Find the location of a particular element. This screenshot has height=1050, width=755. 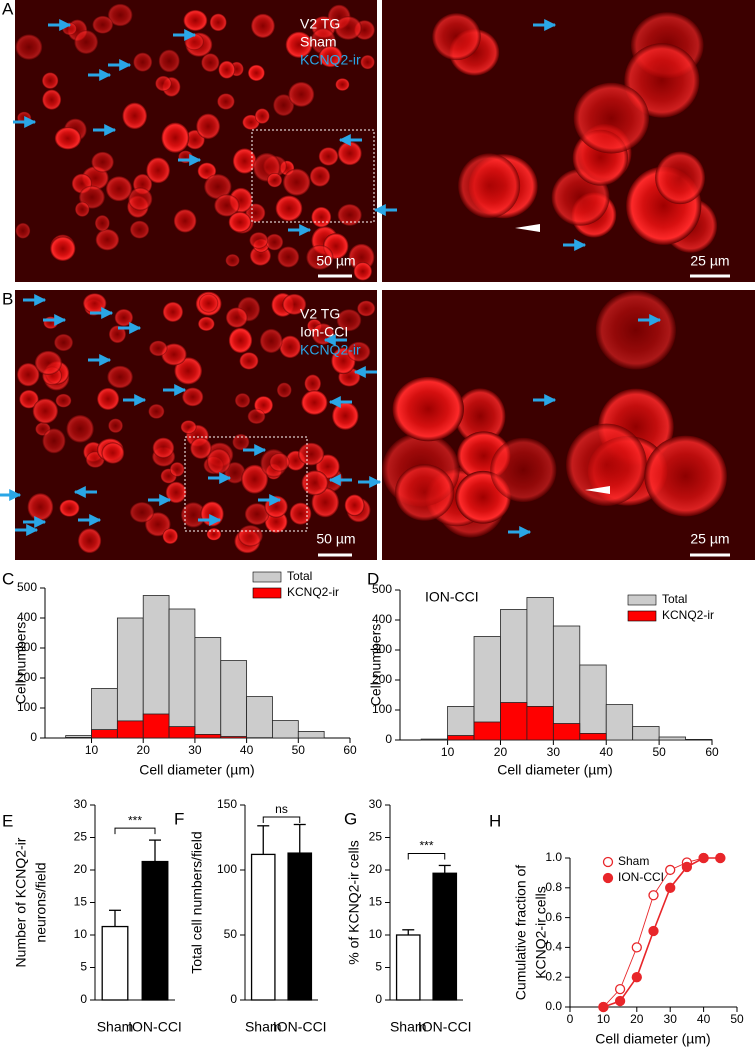

scale-label: 25 µm is located at coordinates (709, 261).